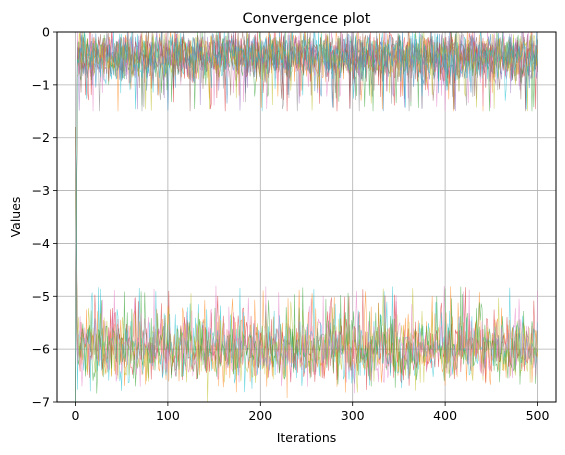 Image resolution: width=565 pixels, height=455 pixels. What do you see at coordinates (46, 32) in the screenshot?
I see `y-tick-label: 0` at bounding box center [46, 32].